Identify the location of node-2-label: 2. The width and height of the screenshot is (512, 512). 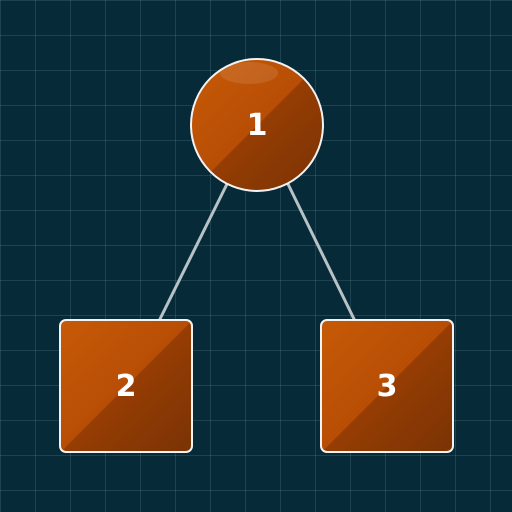
(126, 386).